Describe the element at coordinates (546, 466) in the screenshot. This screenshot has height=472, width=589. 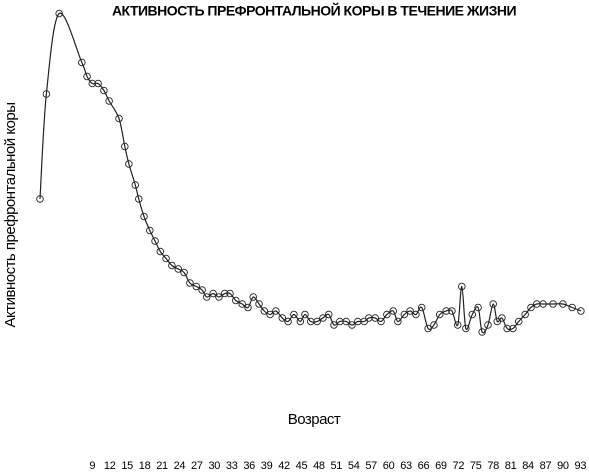
I see `x-tick-label: 87` at that location.